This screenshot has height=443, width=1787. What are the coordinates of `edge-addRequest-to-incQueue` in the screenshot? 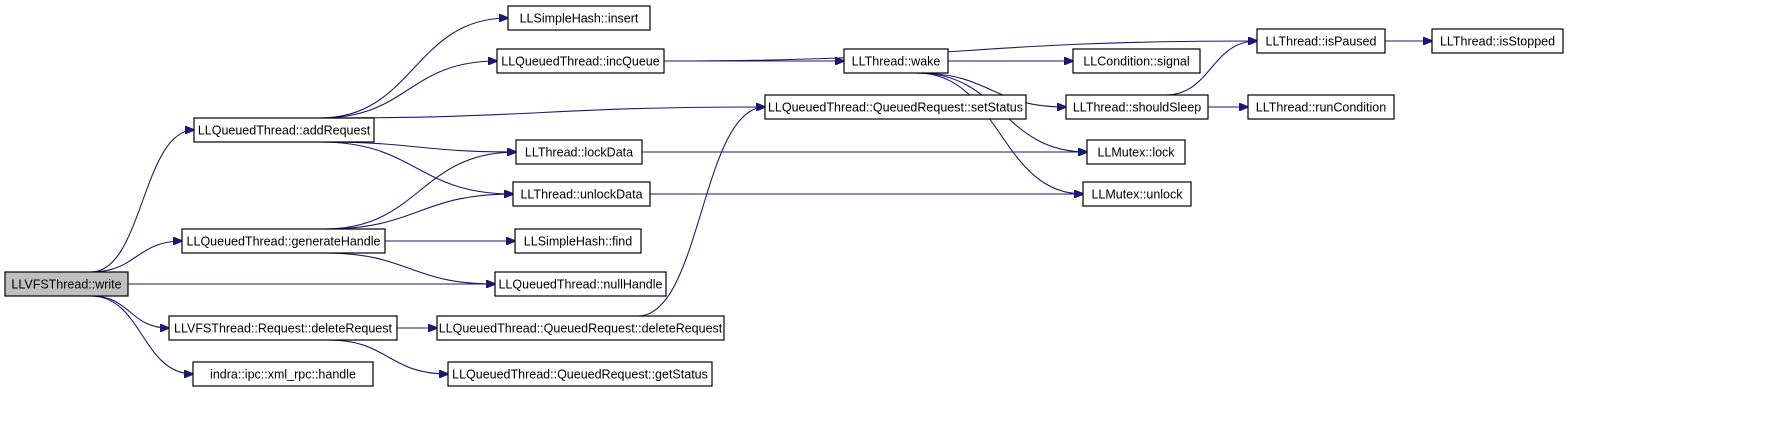 It's located at (408, 90).